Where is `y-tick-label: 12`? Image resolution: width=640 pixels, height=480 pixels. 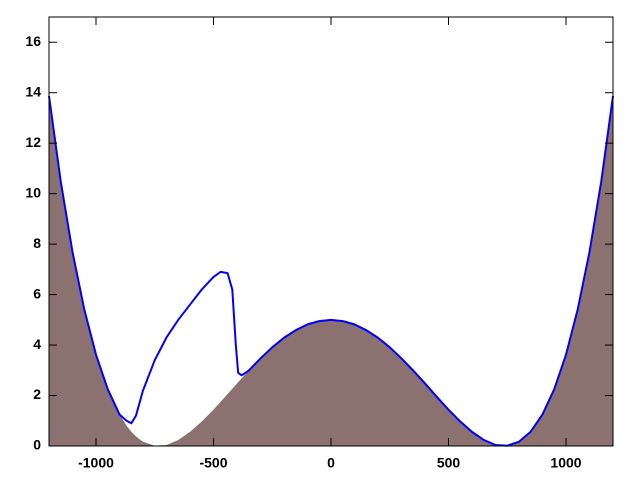
y-tick-label: 12 is located at coordinates (33, 142).